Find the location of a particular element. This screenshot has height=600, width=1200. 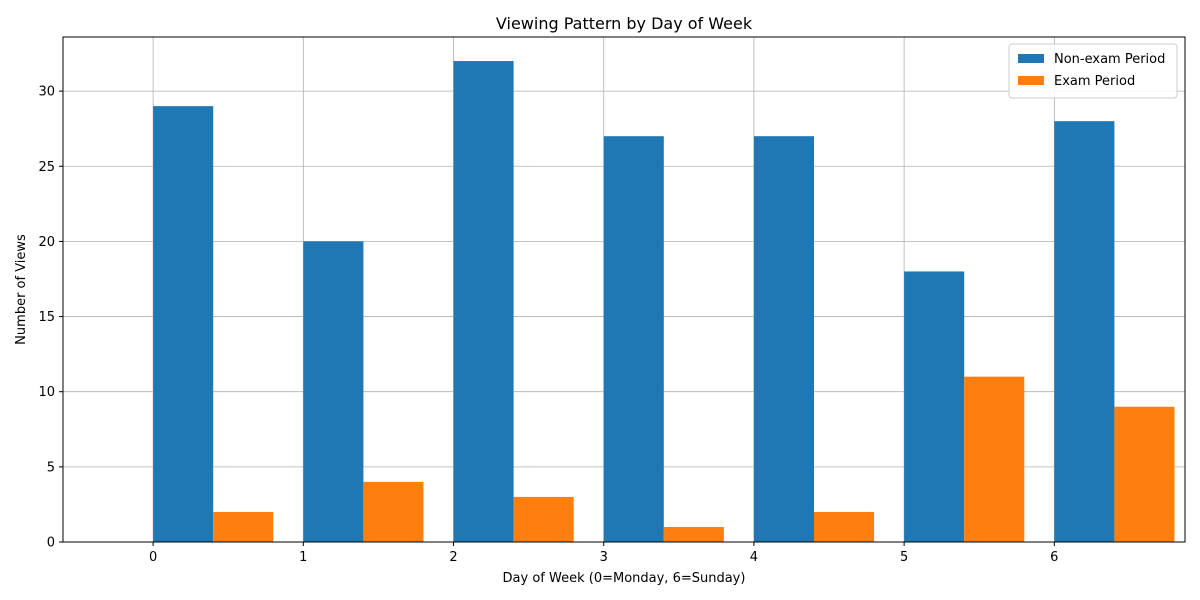

legend: Non-exam Period Exam Period is located at coordinates (1093, 71).